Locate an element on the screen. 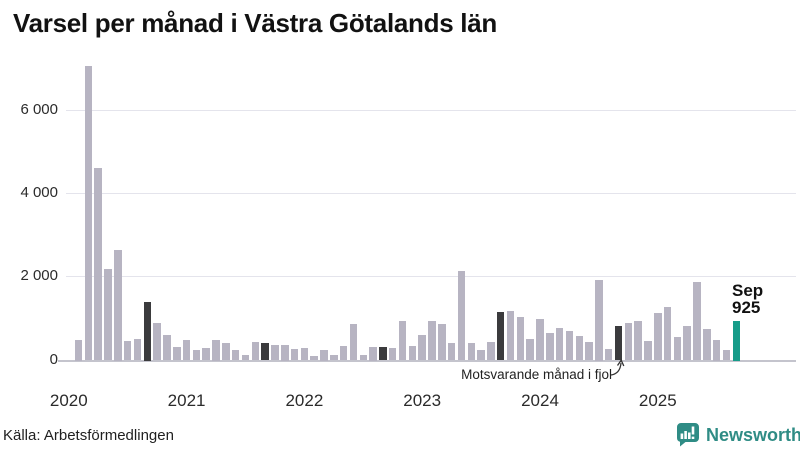 This screenshot has width=800, height=450. highlight-value-label: Sep 925 is located at coordinates (747, 299).